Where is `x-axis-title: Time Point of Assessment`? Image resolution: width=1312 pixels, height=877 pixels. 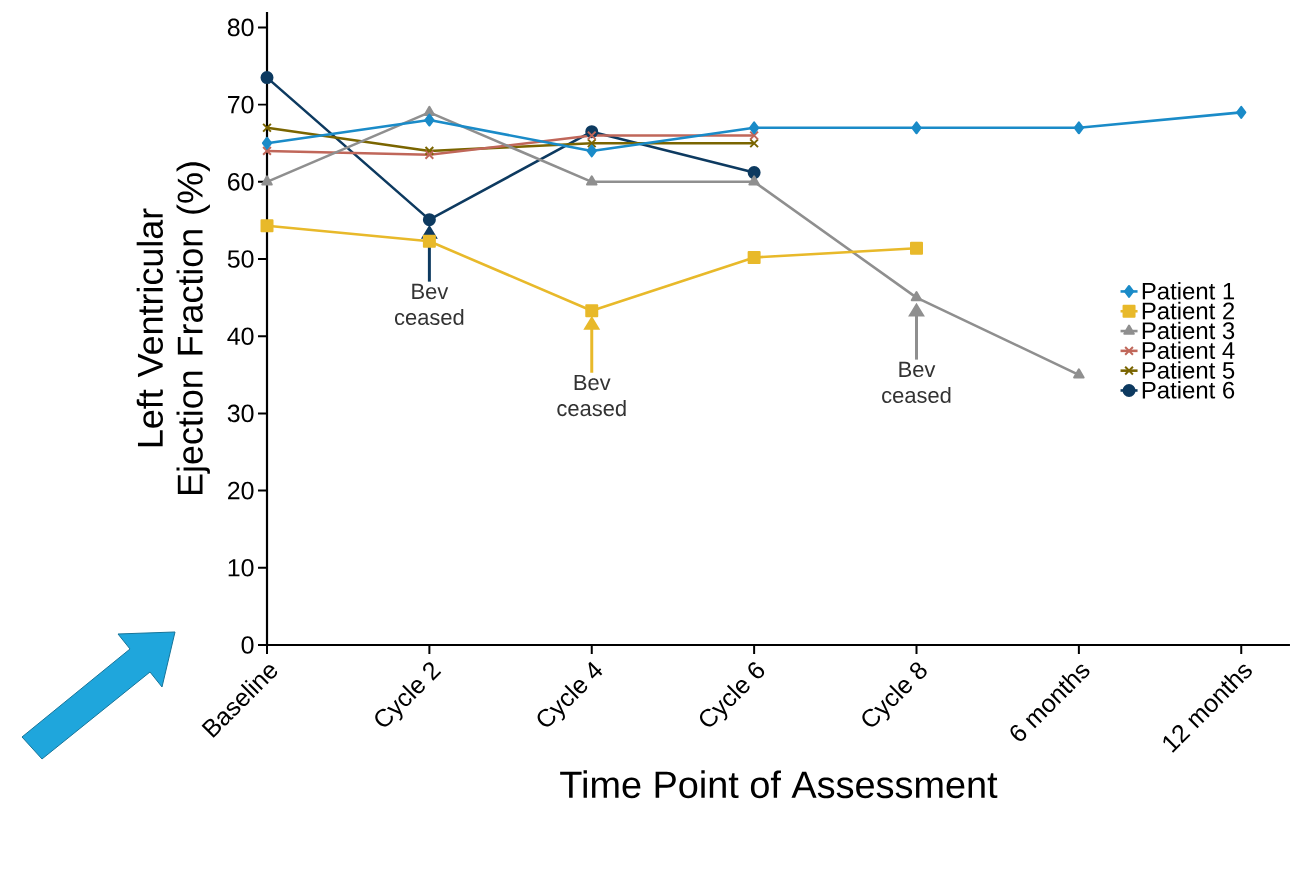
x-axis-title: Time Point of Assessment is located at coordinates (779, 784).